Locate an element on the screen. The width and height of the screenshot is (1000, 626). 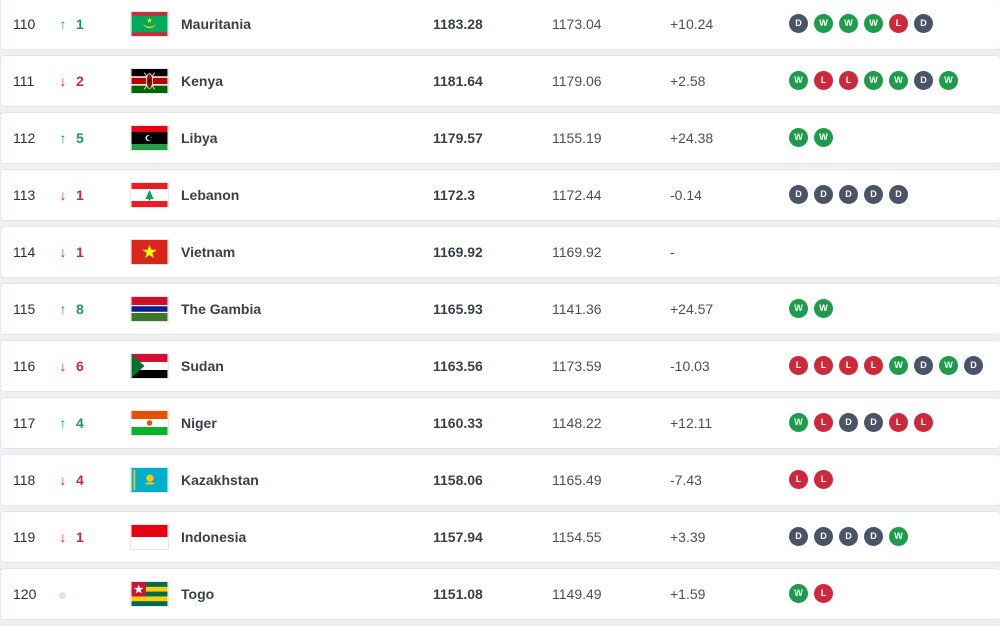
points-difference: +10.24 is located at coordinates (692, 24).